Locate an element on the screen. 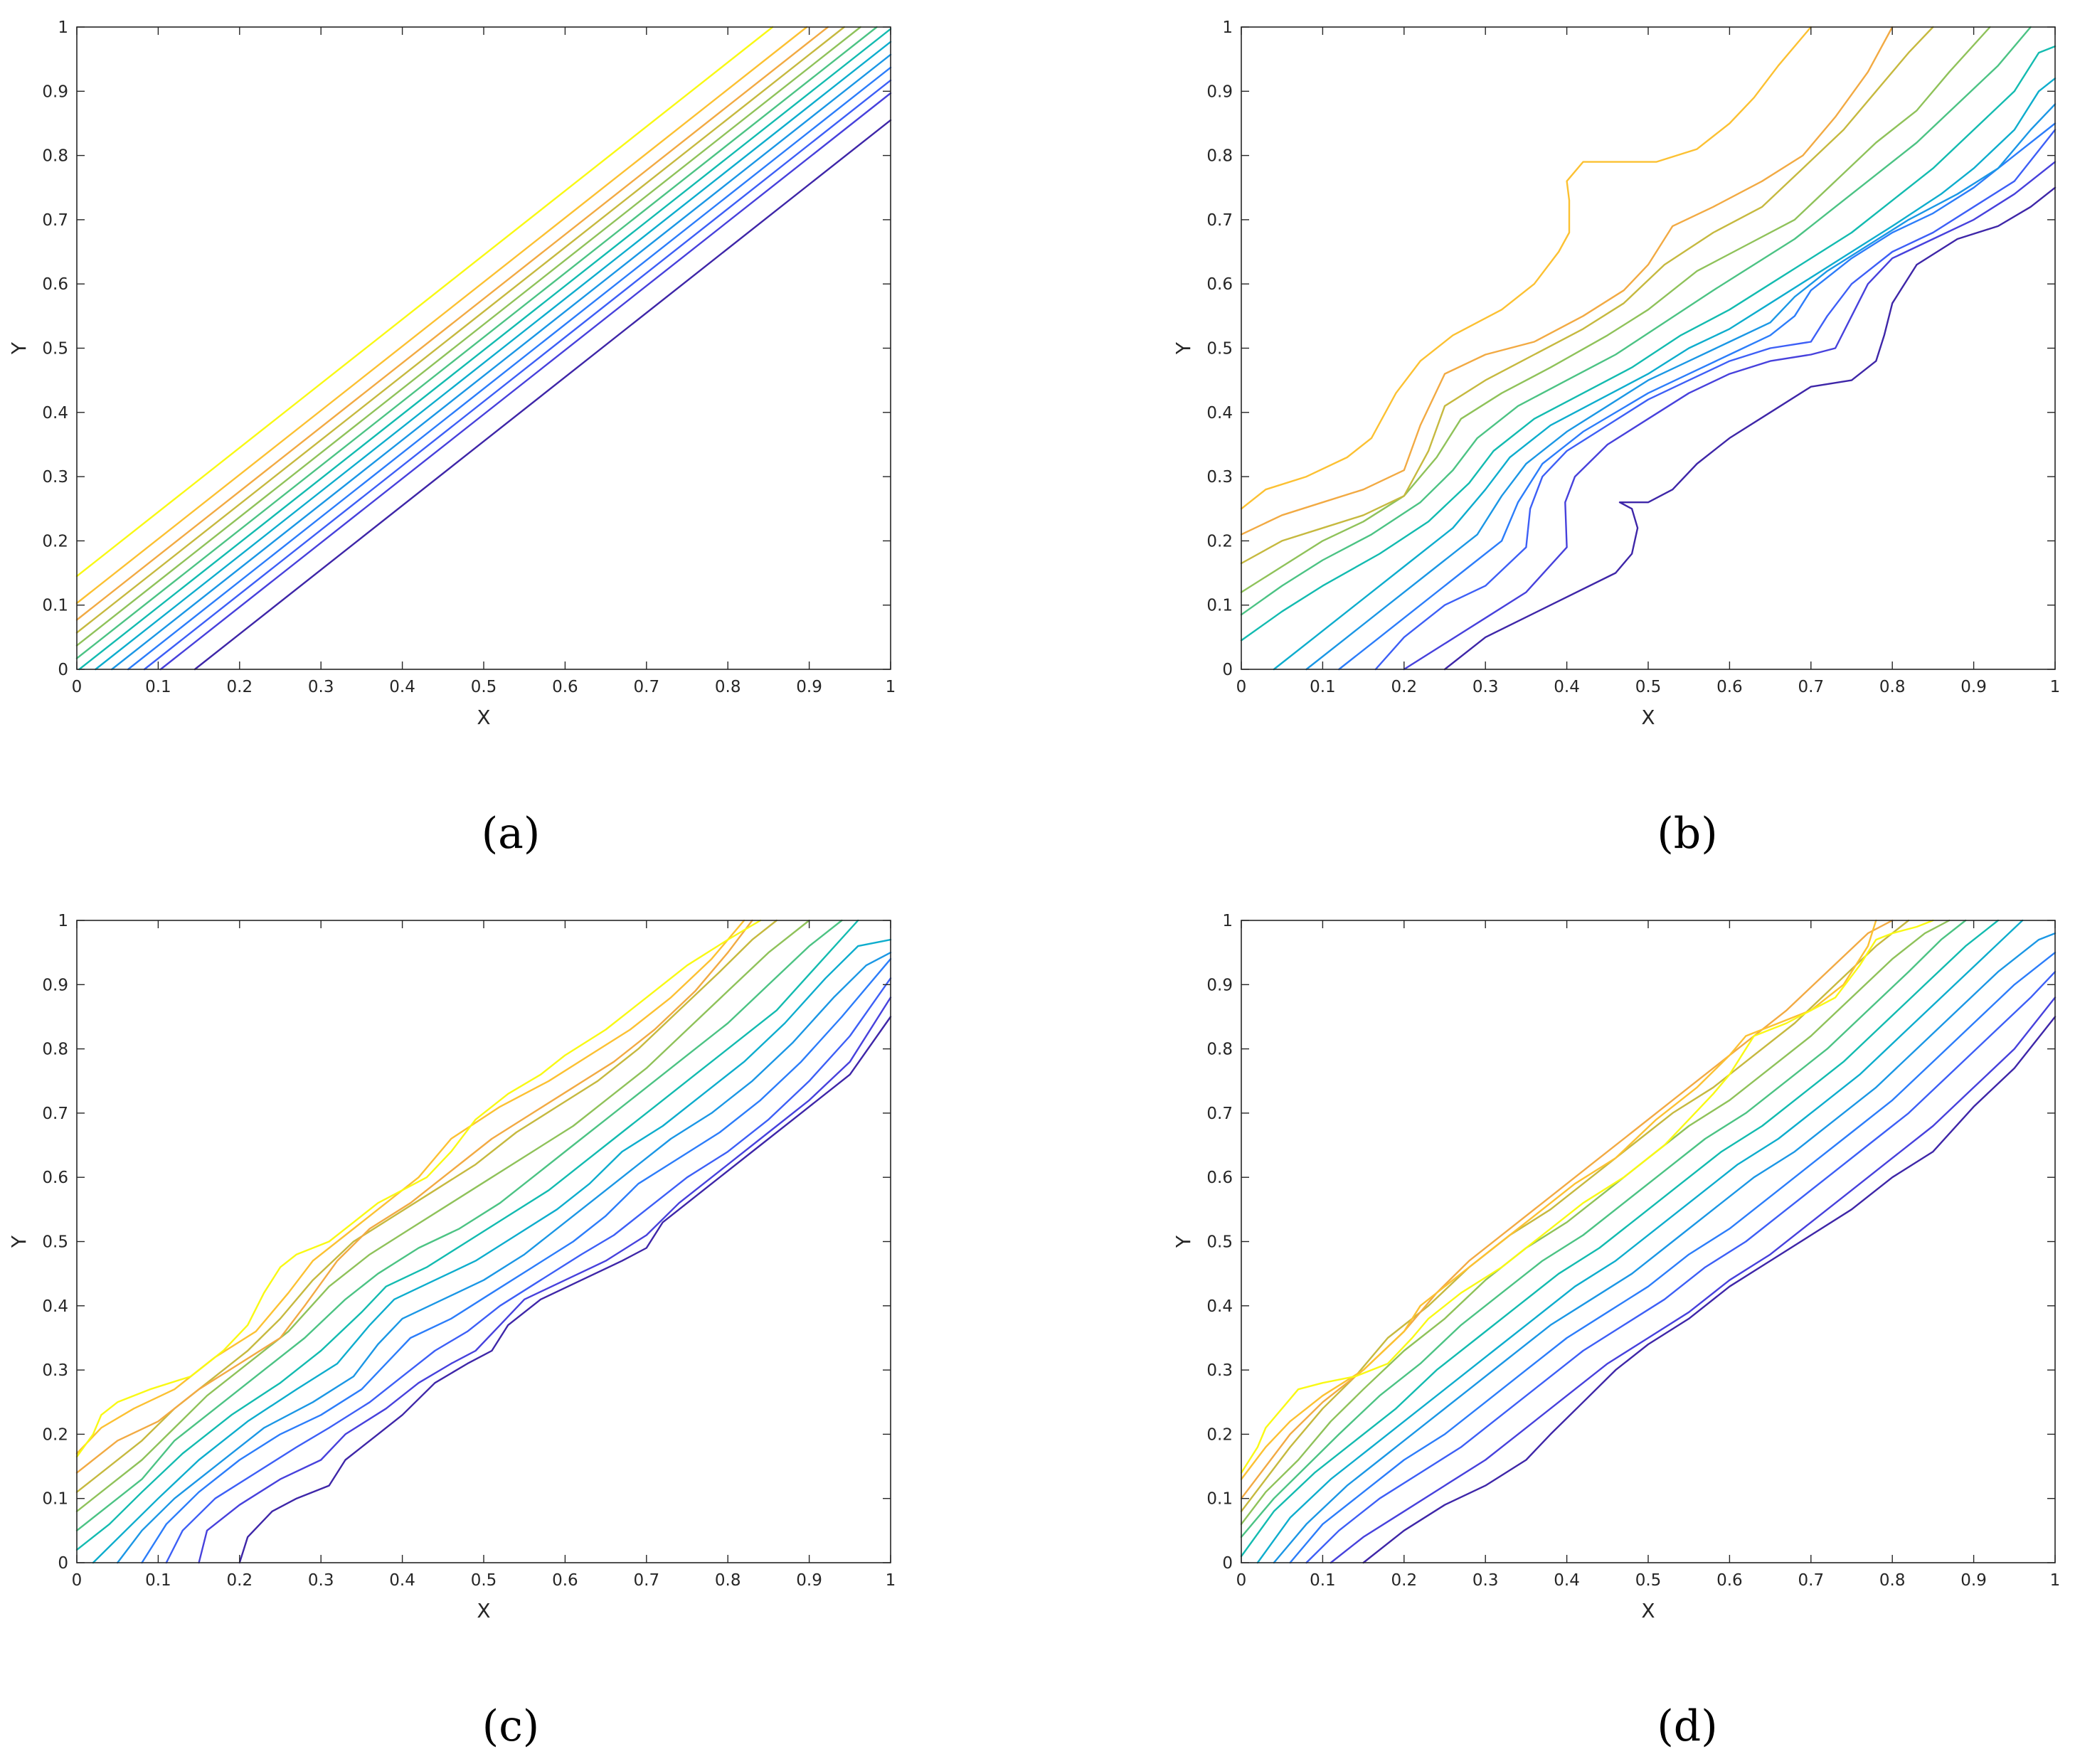  x-tick-label: 0.4 is located at coordinates (402, 1580).